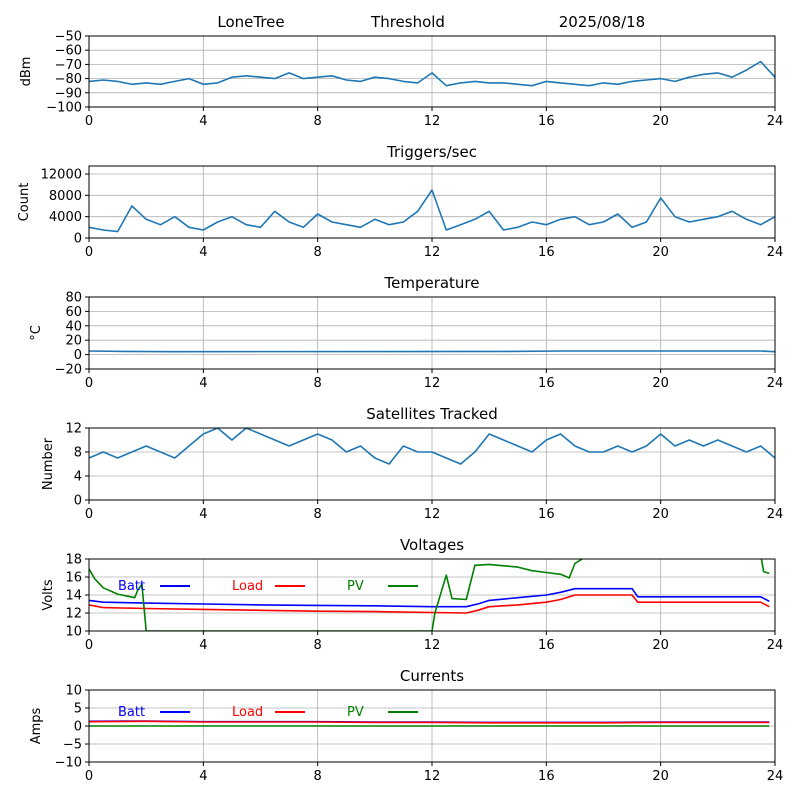  What do you see at coordinates (432, 351) in the screenshot?
I see `series-line-temperature` at bounding box center [432, 351].